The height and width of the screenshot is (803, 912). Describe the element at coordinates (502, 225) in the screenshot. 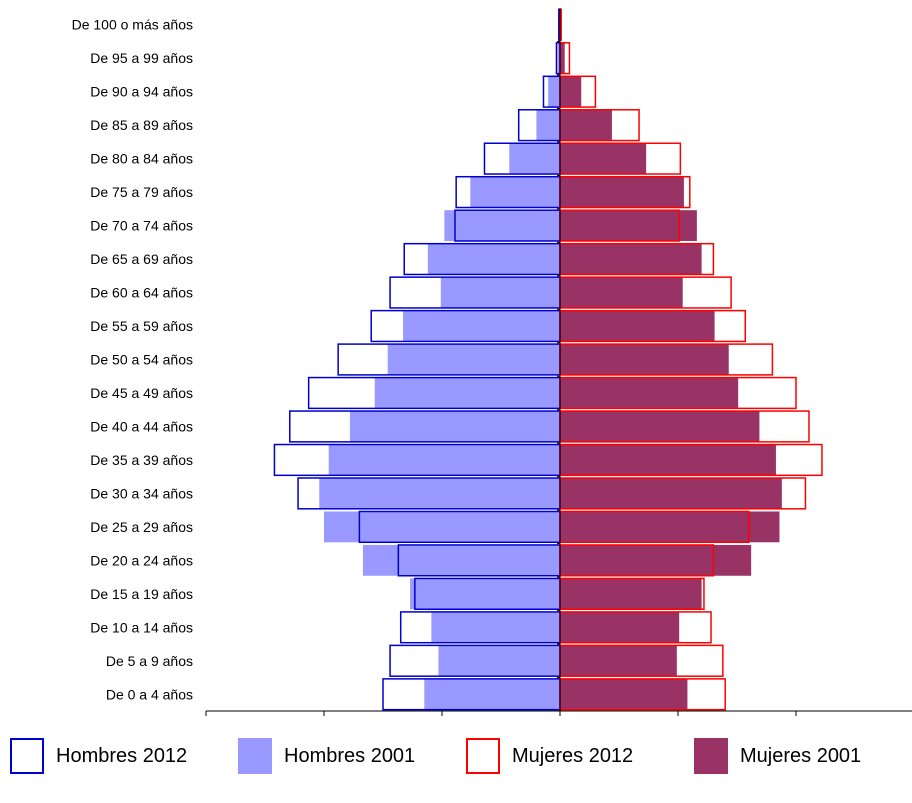

I see `bar-hombres-2001-de-70-a-74-a-os` at that location.